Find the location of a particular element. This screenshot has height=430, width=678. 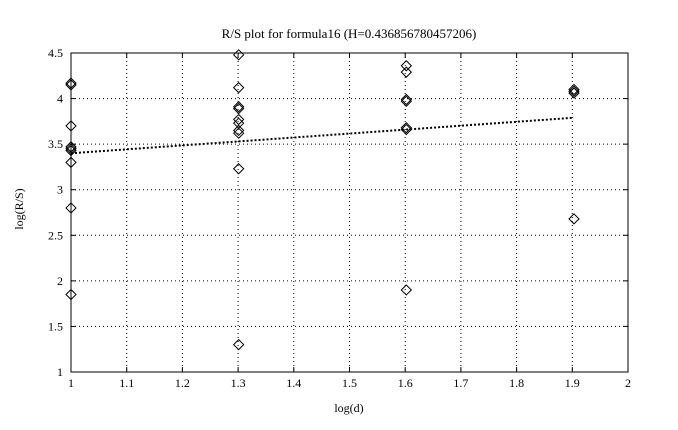

x-tick-label: 2 is located at coordinates (628, 383).